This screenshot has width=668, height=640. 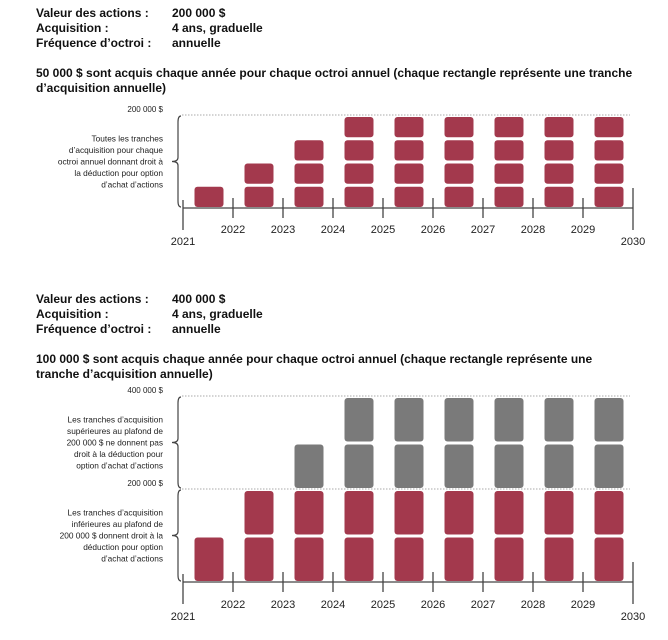 I want to click on x-tick-label: 2028, so click(x=533, y=605).